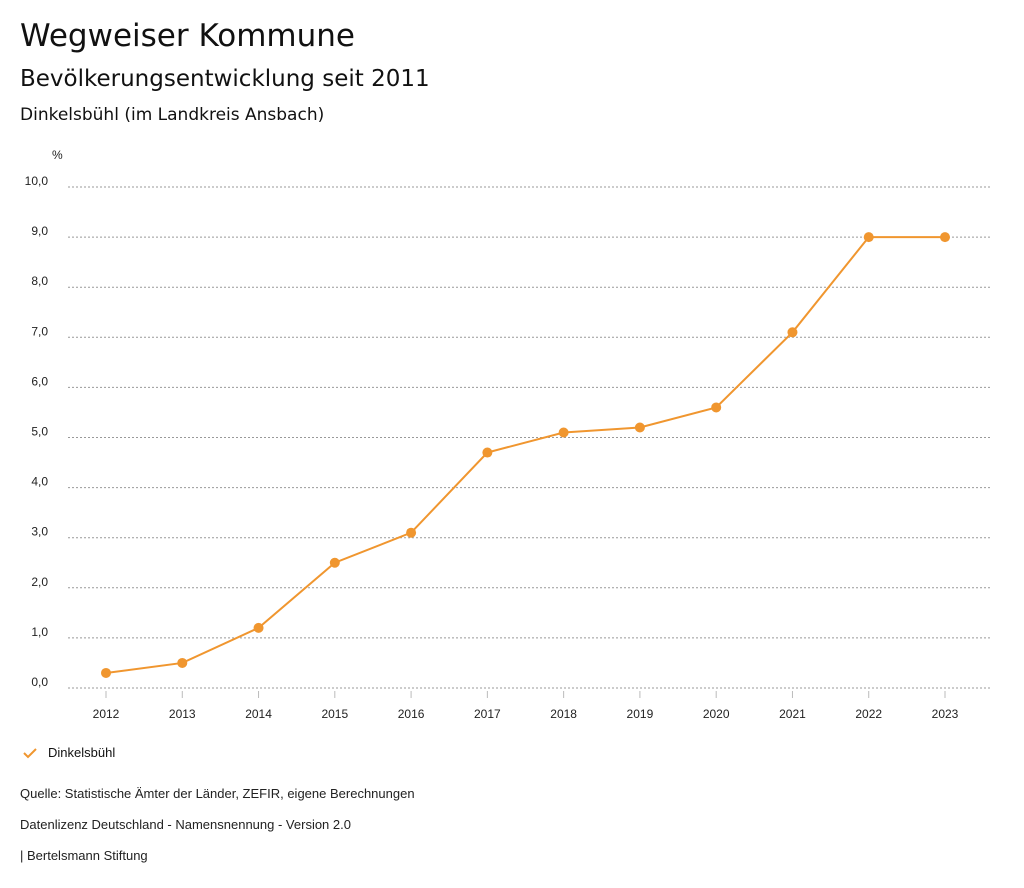 The image size is (1024, 888). I want to click on y-tick-label: 9,0, so click(39, 231).